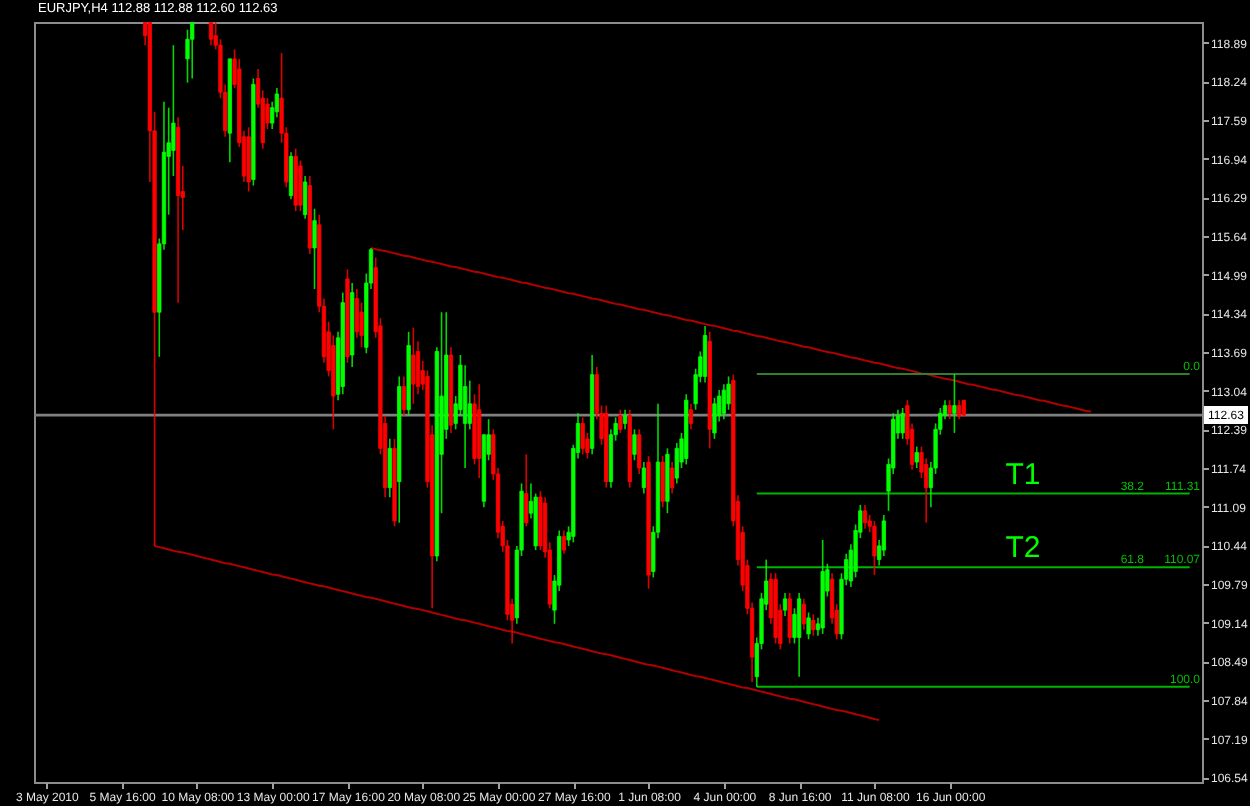  What do you see at coordinates (1023, 548) in the screenshot?
I see `annotation: T2` at bounding box center [1023, 548].